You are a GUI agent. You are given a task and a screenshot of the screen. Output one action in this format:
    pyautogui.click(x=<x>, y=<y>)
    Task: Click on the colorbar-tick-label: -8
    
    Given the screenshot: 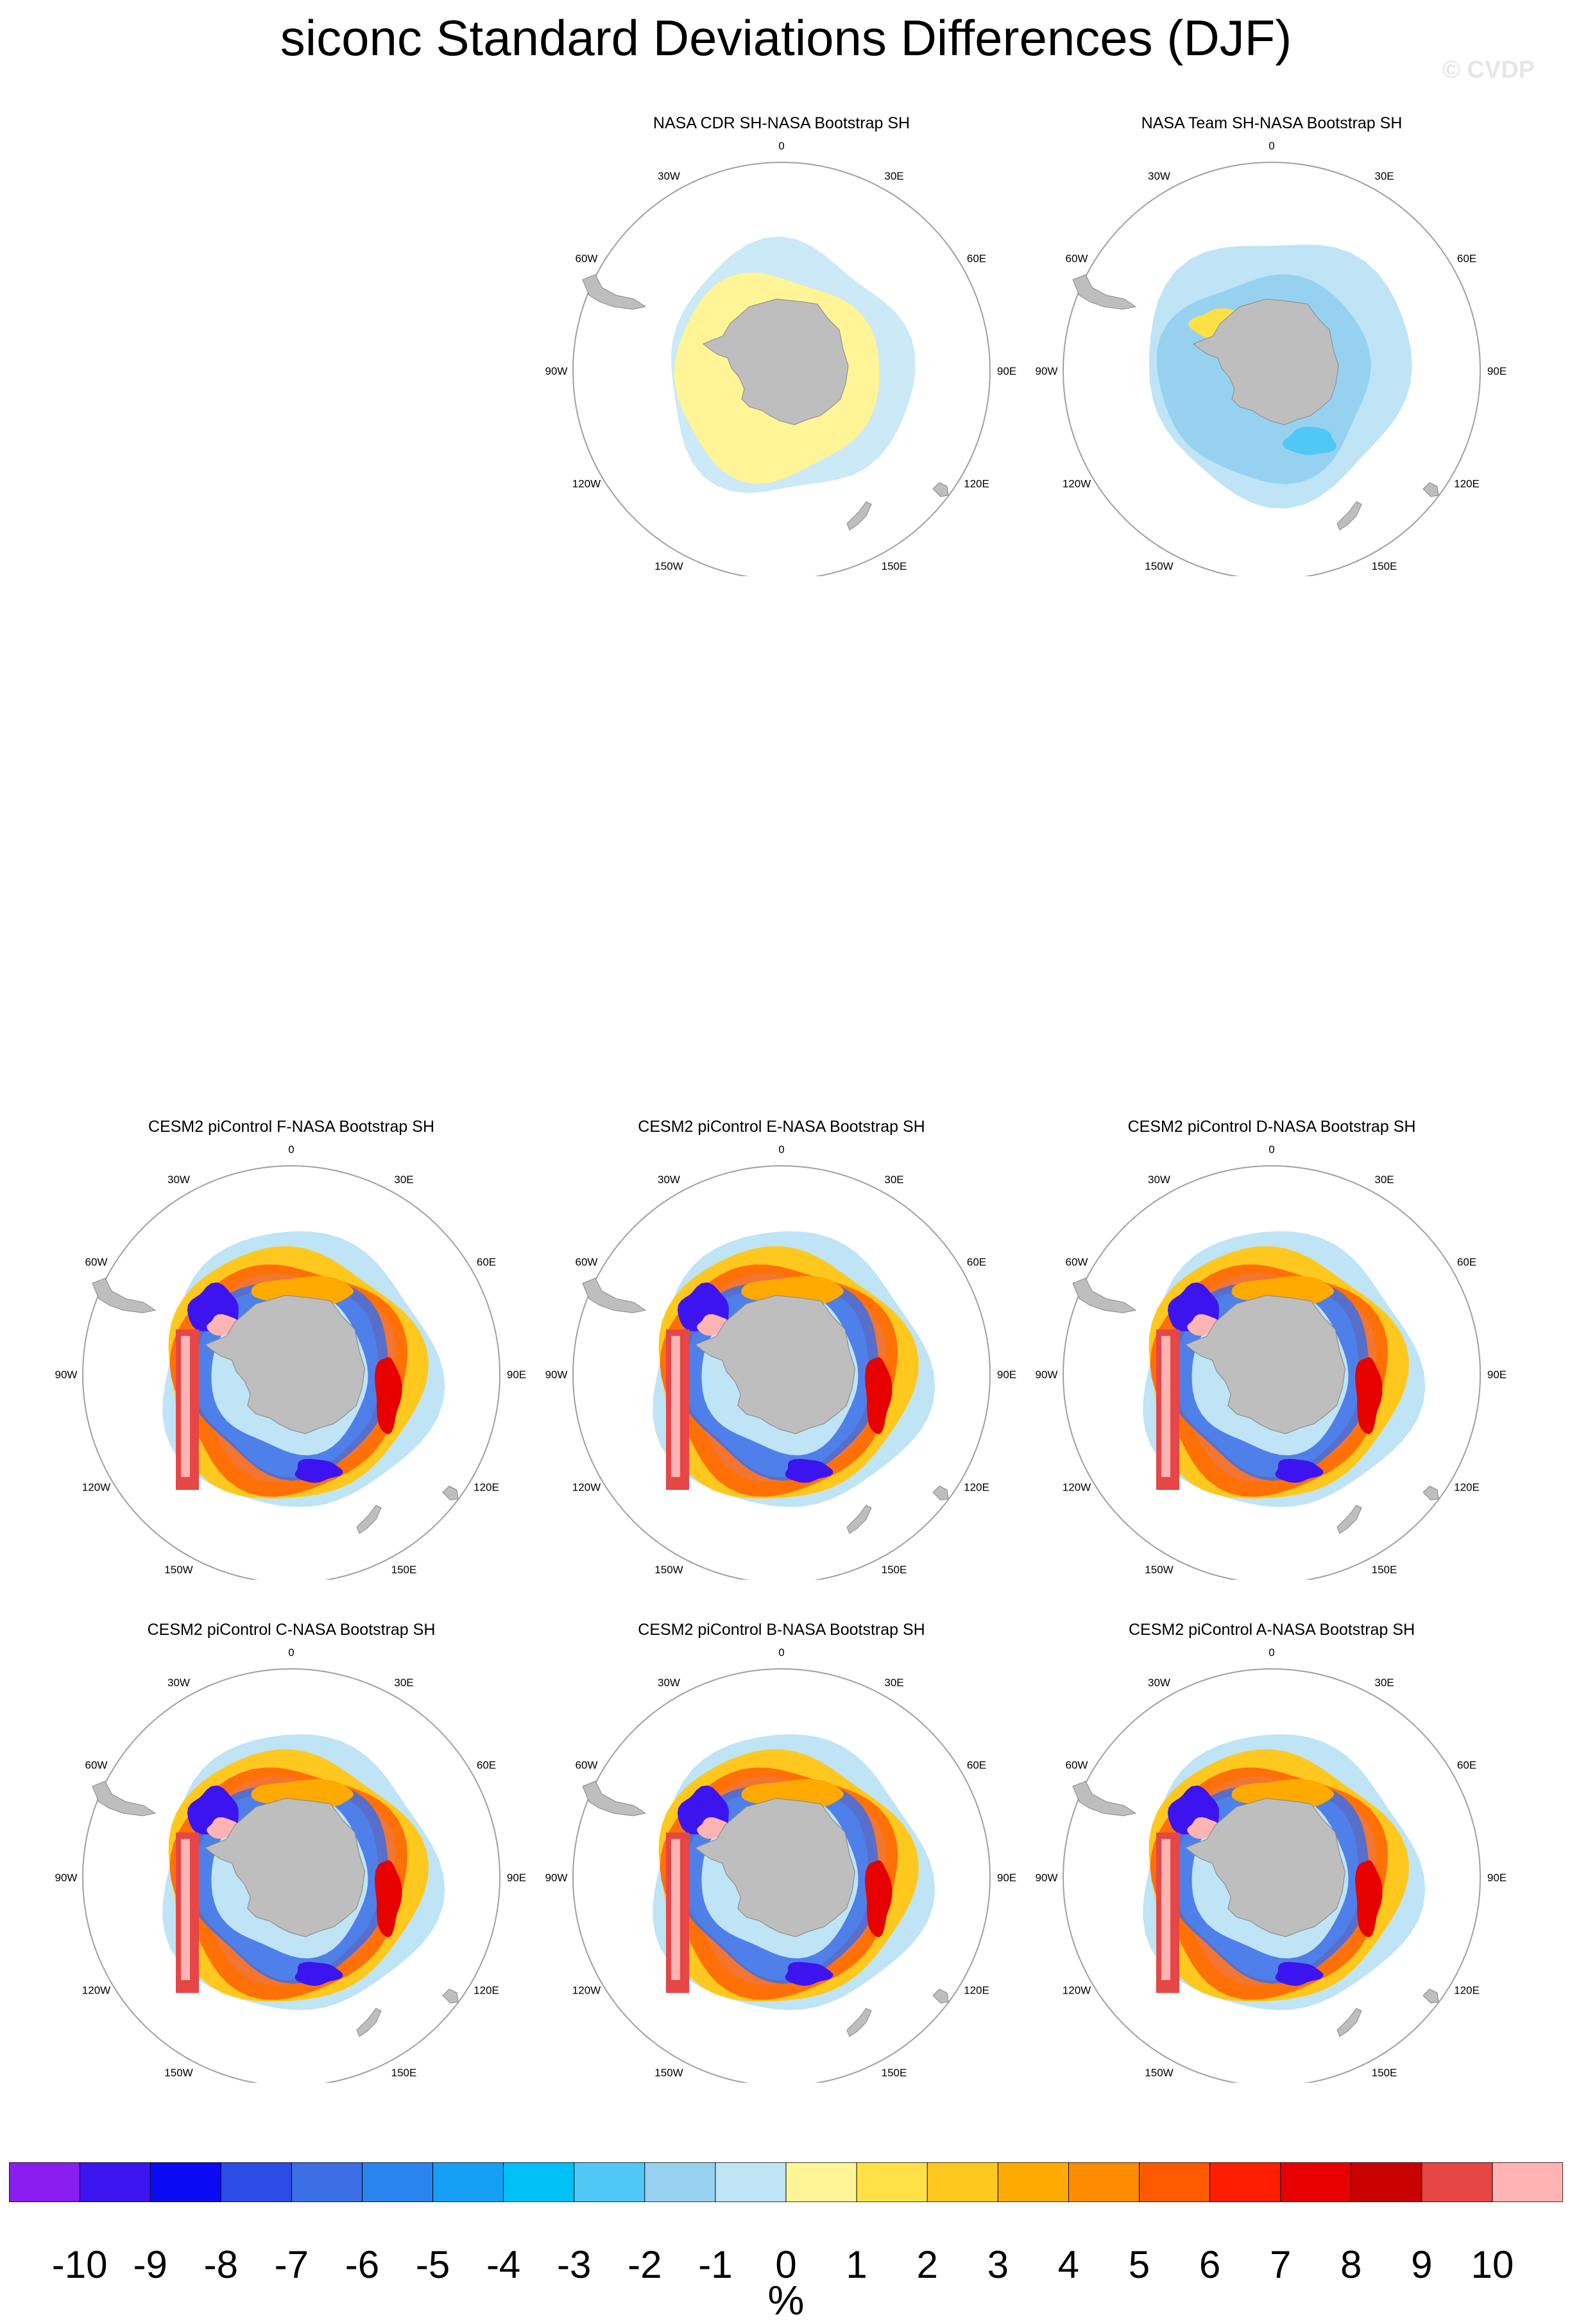 What is the action you would take?
    pyautogui.click(x=220, y=2264)
    